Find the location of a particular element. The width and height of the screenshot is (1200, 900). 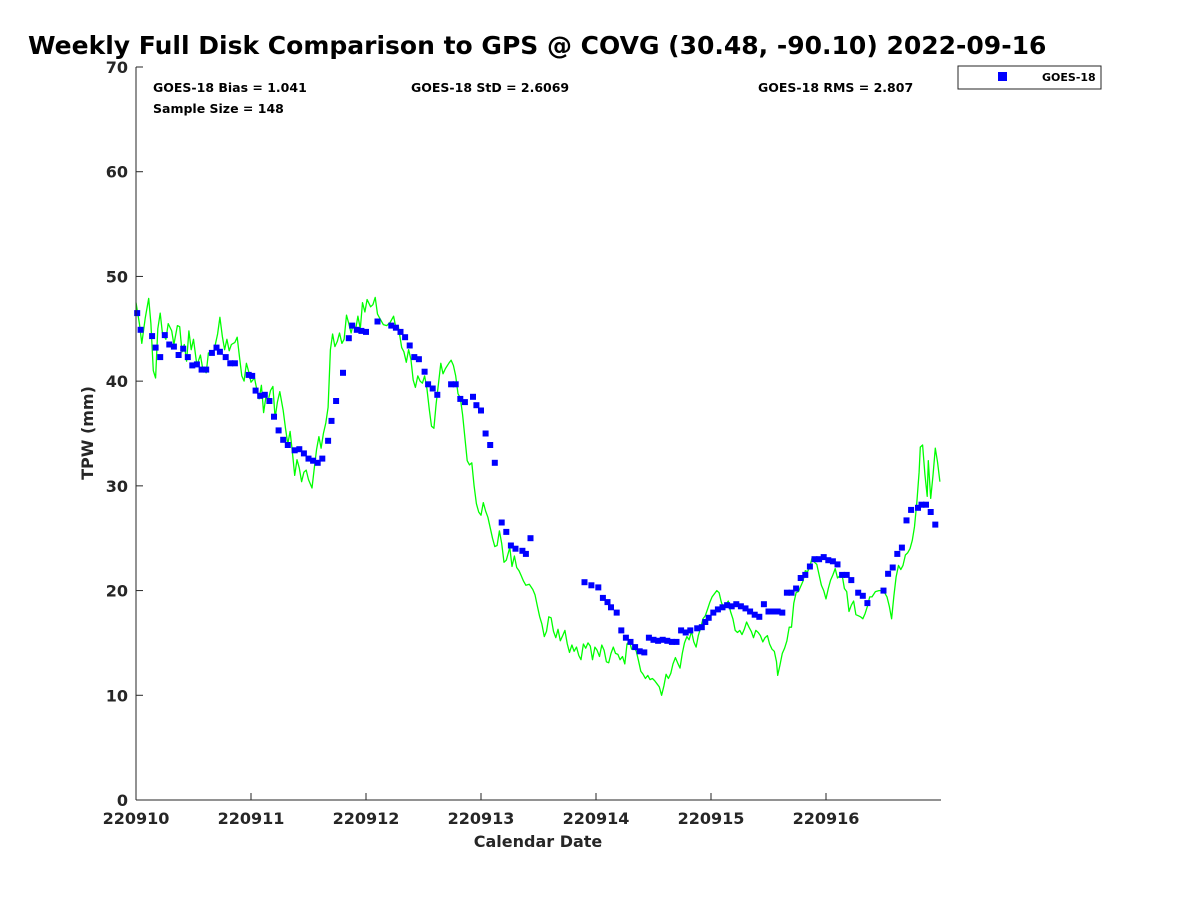

x-tick-label: 220912 is located at coordinates (366, 818).